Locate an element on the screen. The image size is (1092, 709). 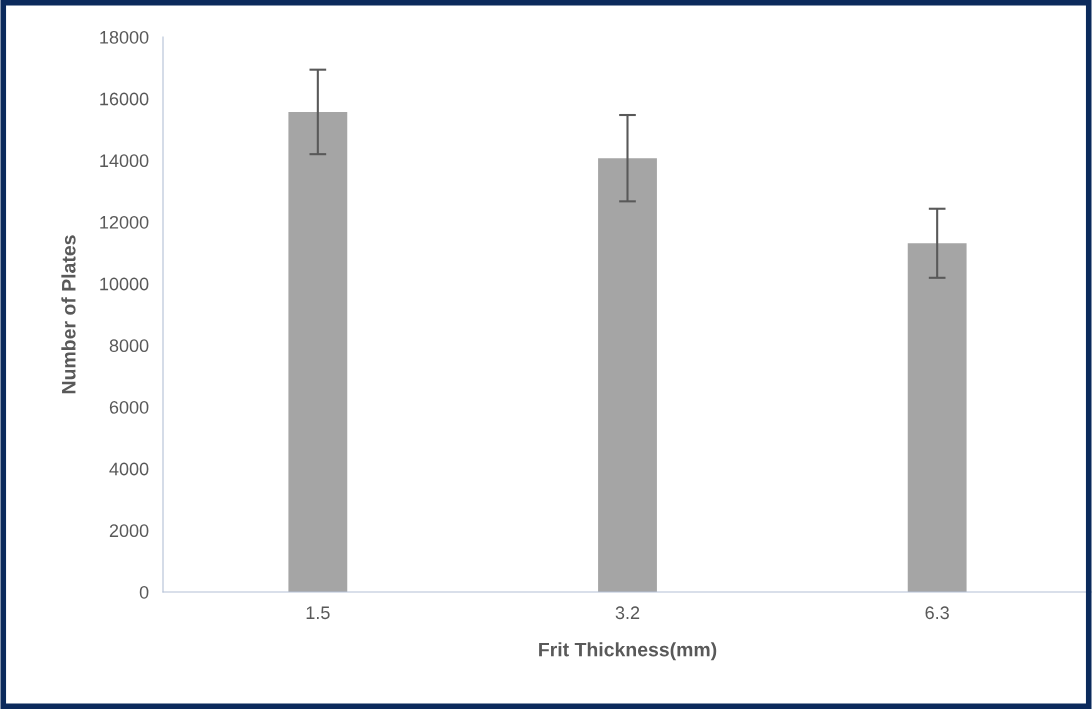
y-tick-label: 2000 is located at coordinates (129, 531).